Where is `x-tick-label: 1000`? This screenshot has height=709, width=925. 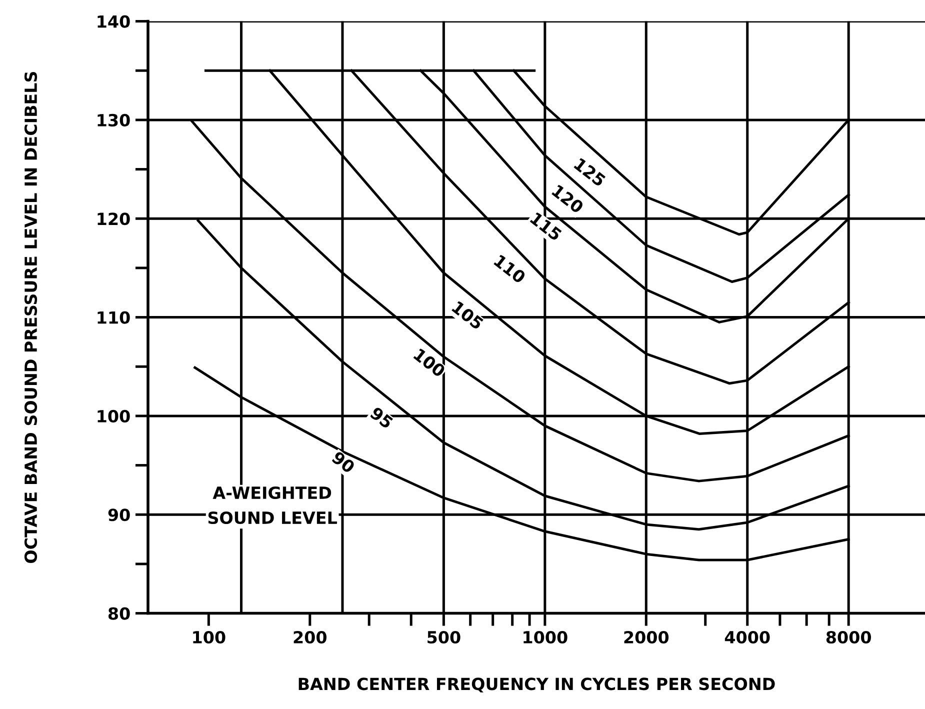
x-tick-label: 1000 is located at coordinates (546, 637).